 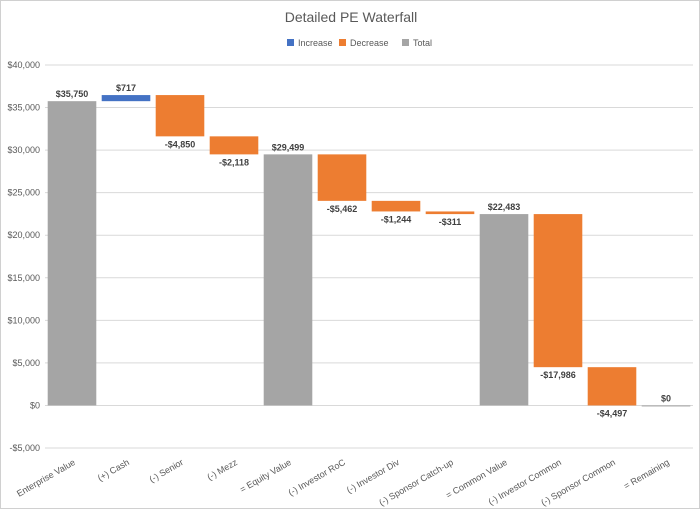 I want to click on y-tick-label: -$5,000, so click(x=24, y=448).